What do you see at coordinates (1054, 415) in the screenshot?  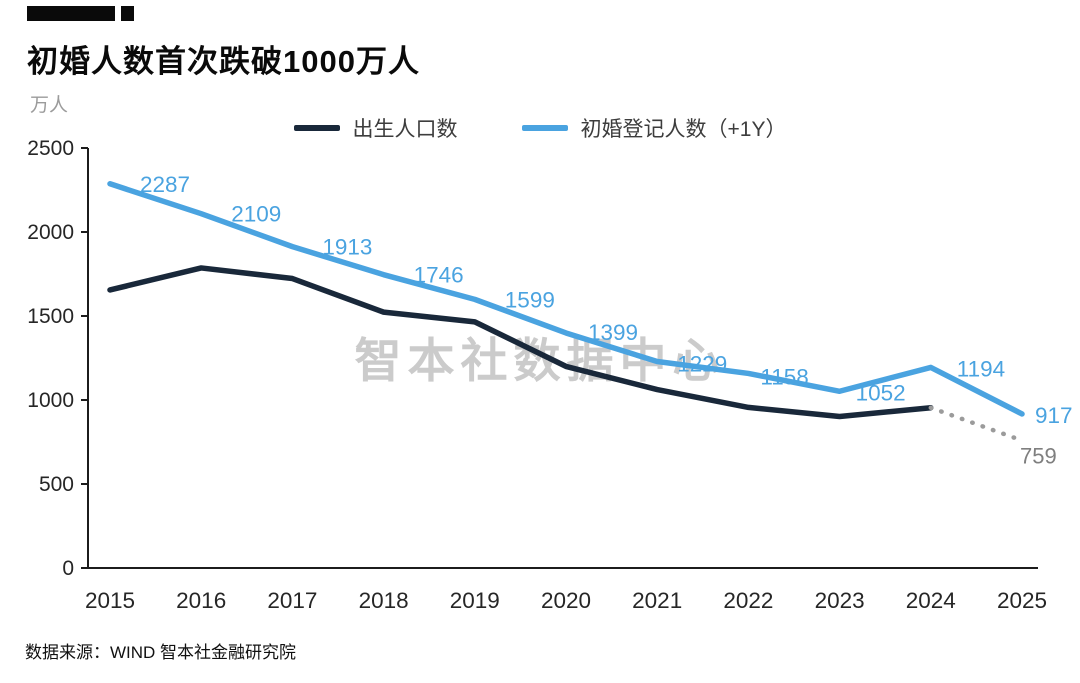 I see `marriage-data-label: 917` at bounding box center [1054, 415].